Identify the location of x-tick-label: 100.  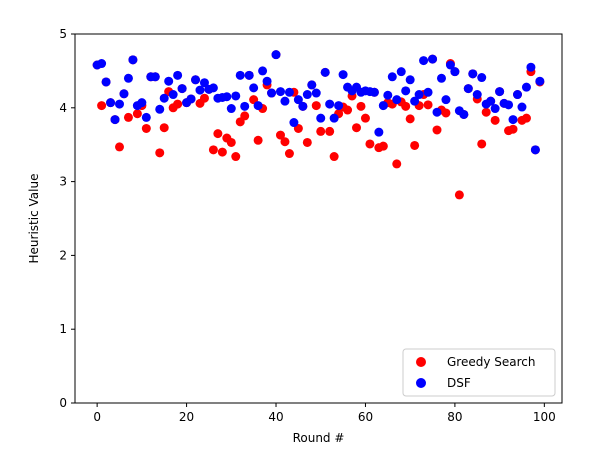
(544, 417).